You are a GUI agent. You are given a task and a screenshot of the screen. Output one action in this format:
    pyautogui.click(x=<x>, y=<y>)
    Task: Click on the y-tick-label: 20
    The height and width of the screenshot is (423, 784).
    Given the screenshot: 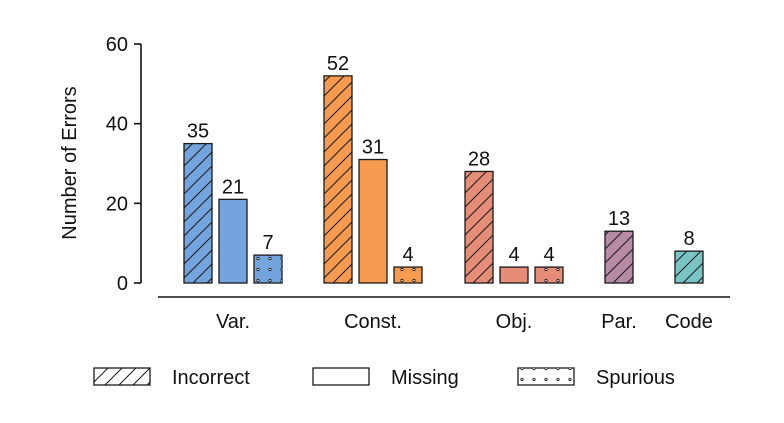 What is the action you would take?
    pyautogui.click(x=117, y=204)
    